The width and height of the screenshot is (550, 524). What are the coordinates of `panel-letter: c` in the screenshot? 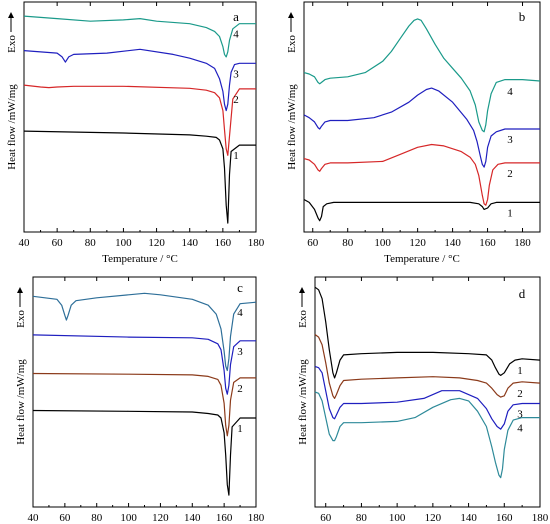 It's located at (240, 287).